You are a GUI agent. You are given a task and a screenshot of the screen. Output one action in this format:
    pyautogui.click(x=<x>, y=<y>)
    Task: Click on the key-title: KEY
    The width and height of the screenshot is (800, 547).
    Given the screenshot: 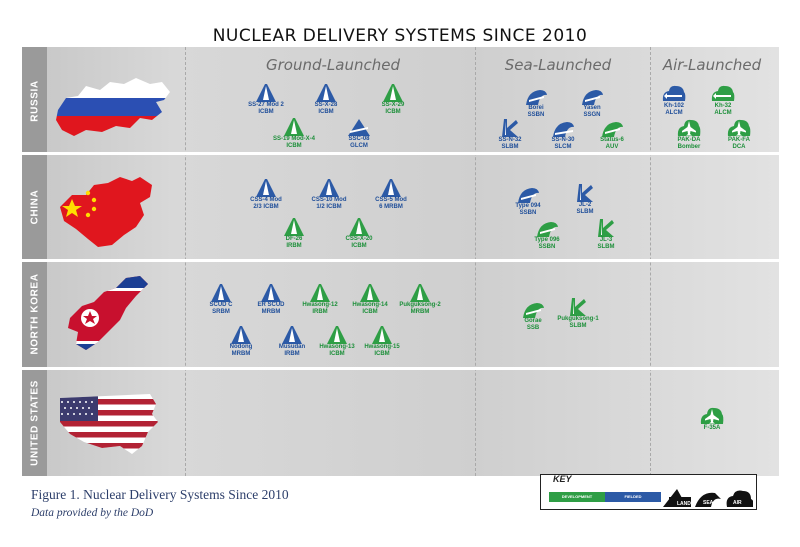 What is the action you would take?
    pyautogui.click(x=562, y=479)
    